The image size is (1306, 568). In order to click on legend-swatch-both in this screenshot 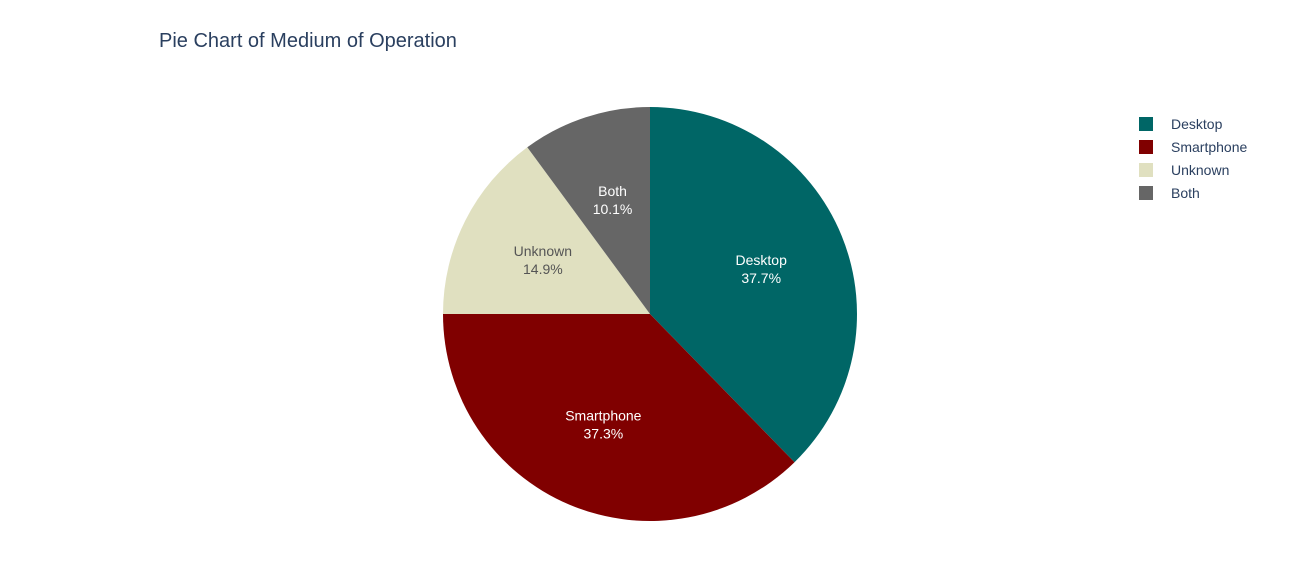, I will do `click(1146, 193)`.